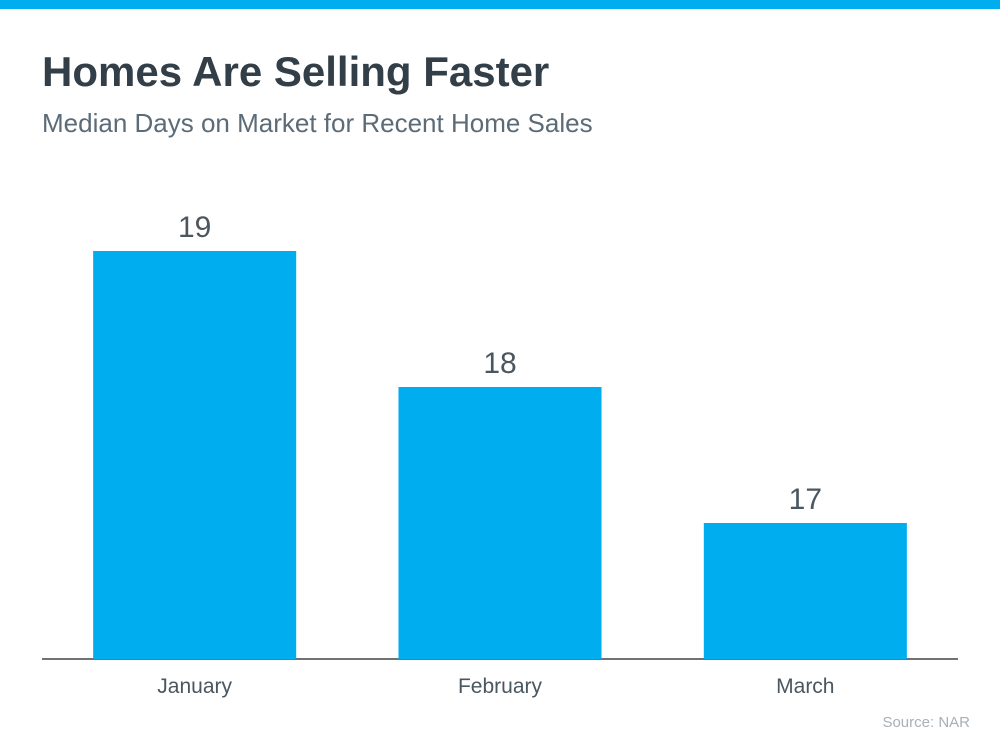 The image size is (1000, 755). I want to click on value-label: 18, so click(499, 363).